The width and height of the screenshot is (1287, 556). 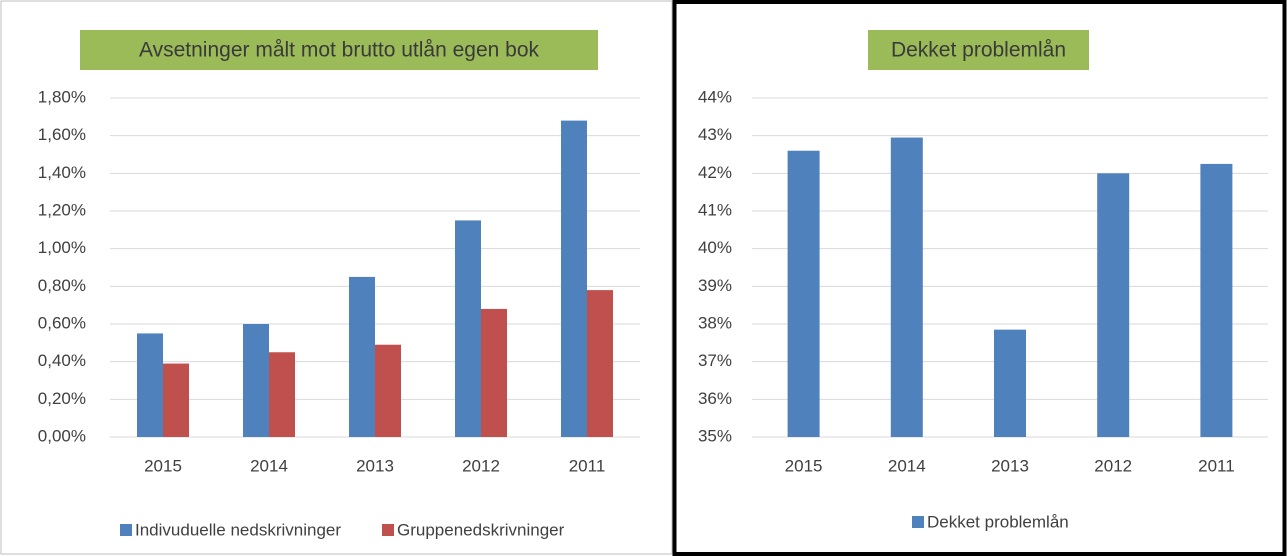 I want to click on y-tick-label: 44%, so click(x=715, y=96).